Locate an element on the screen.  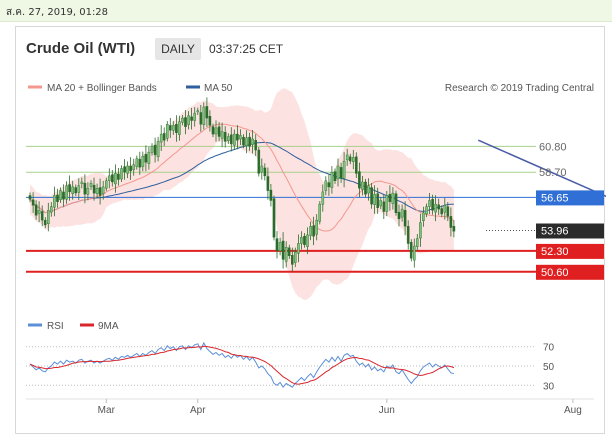
ma50-line is located at coordinates (241, 177).